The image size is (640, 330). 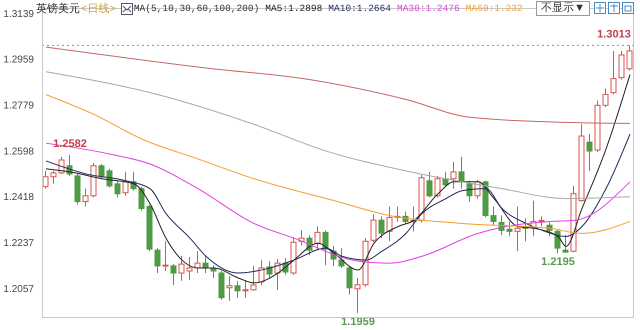 I want to click on annotation: MA(5,10,30,60,100,200), so click(x=197, y=8).